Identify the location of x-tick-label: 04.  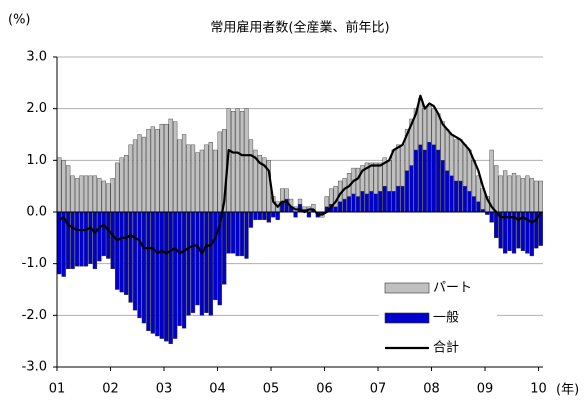
(217, 389).